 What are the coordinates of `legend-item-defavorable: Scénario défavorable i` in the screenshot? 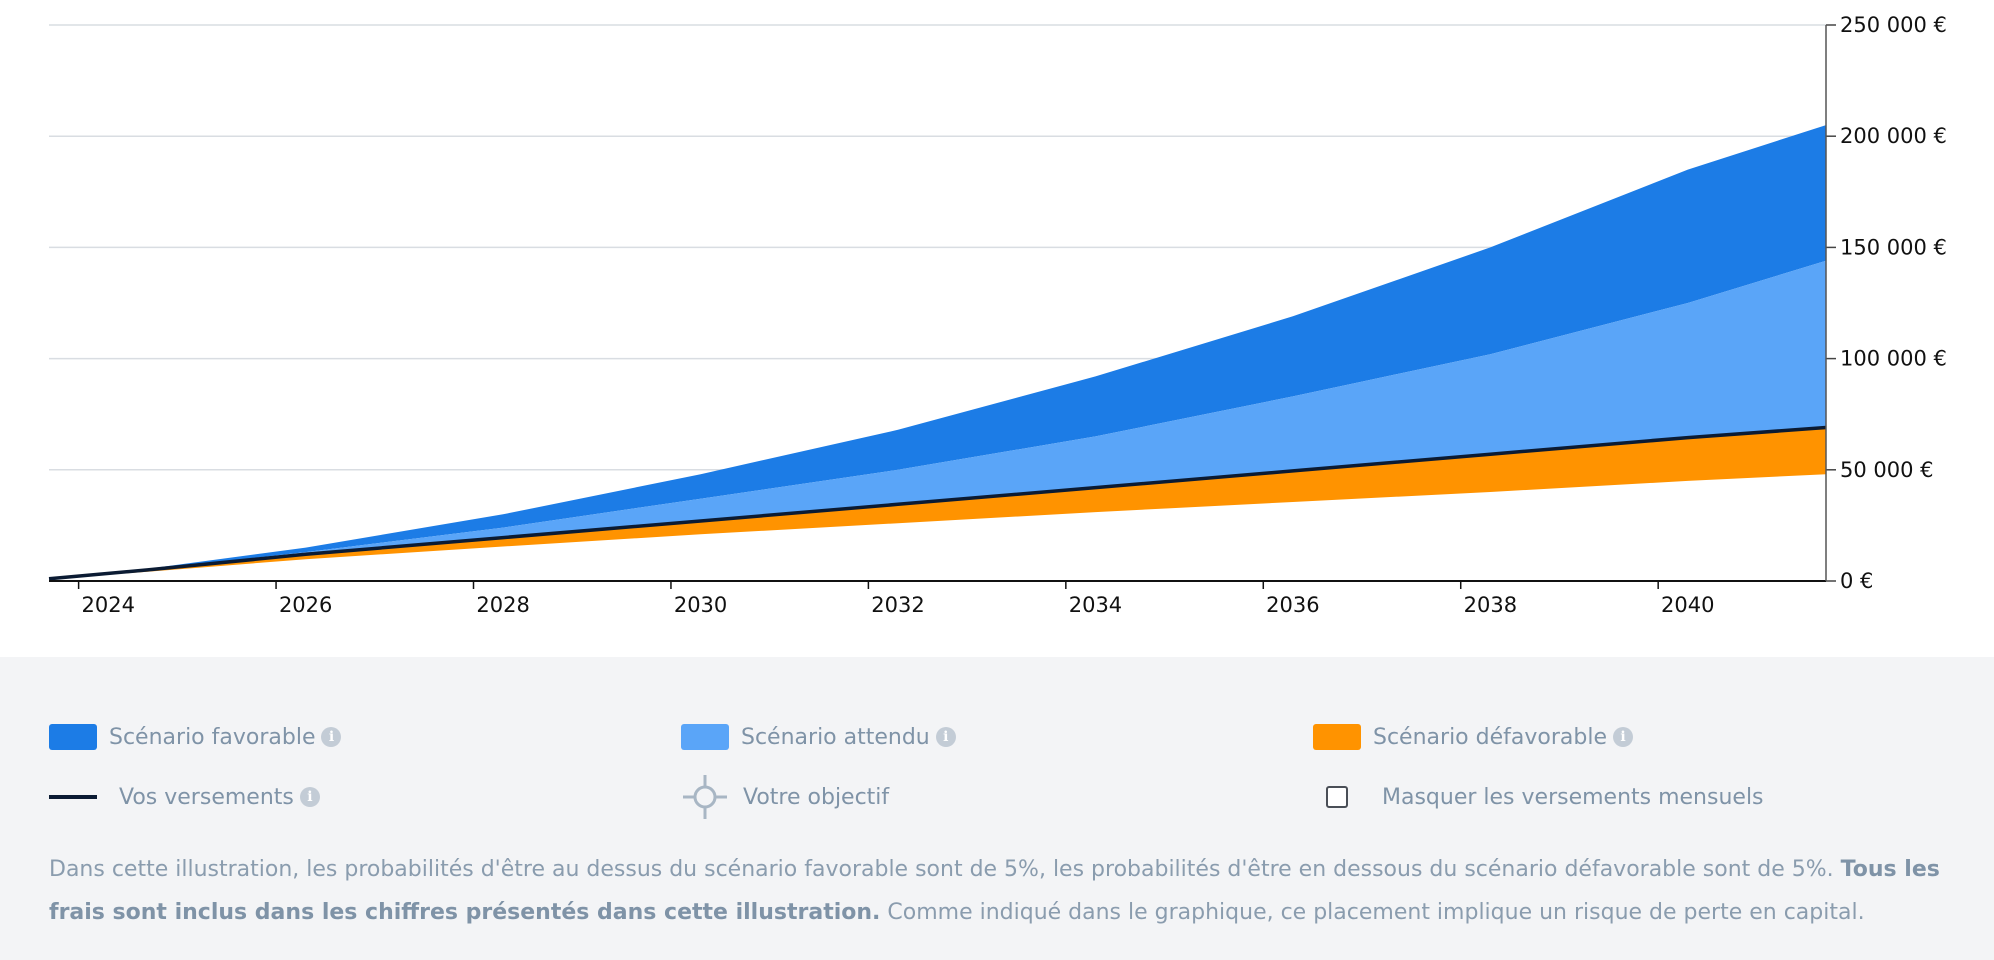 It's located at (1473, 737).